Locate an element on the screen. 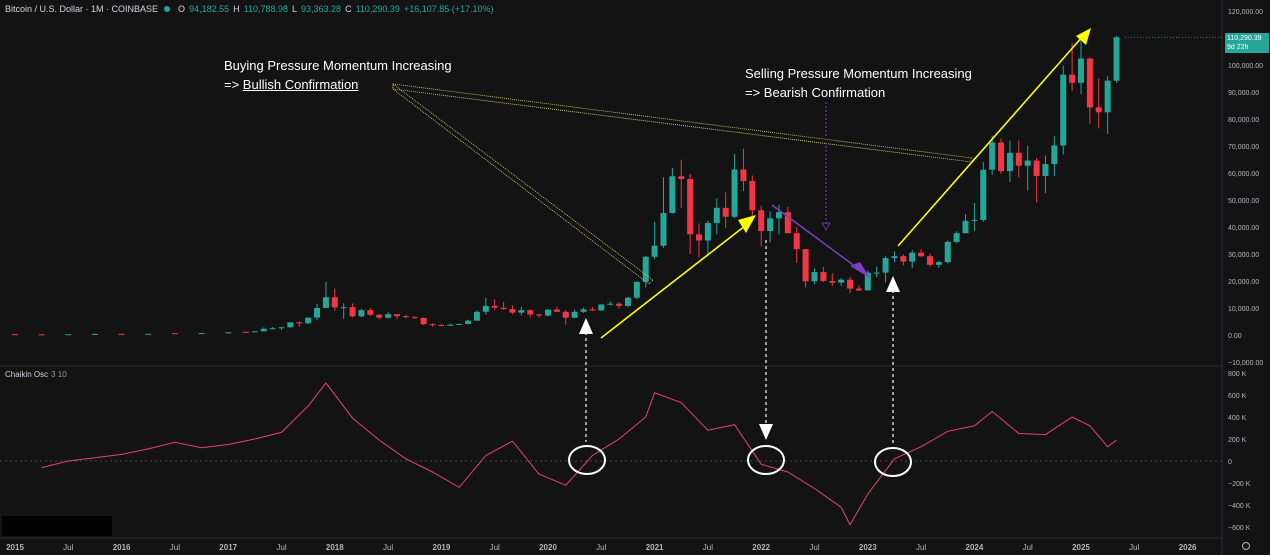 This screenshot has height=555, width=1270. osc-axis-label: 600 K is located at coordinates (1237, 396).